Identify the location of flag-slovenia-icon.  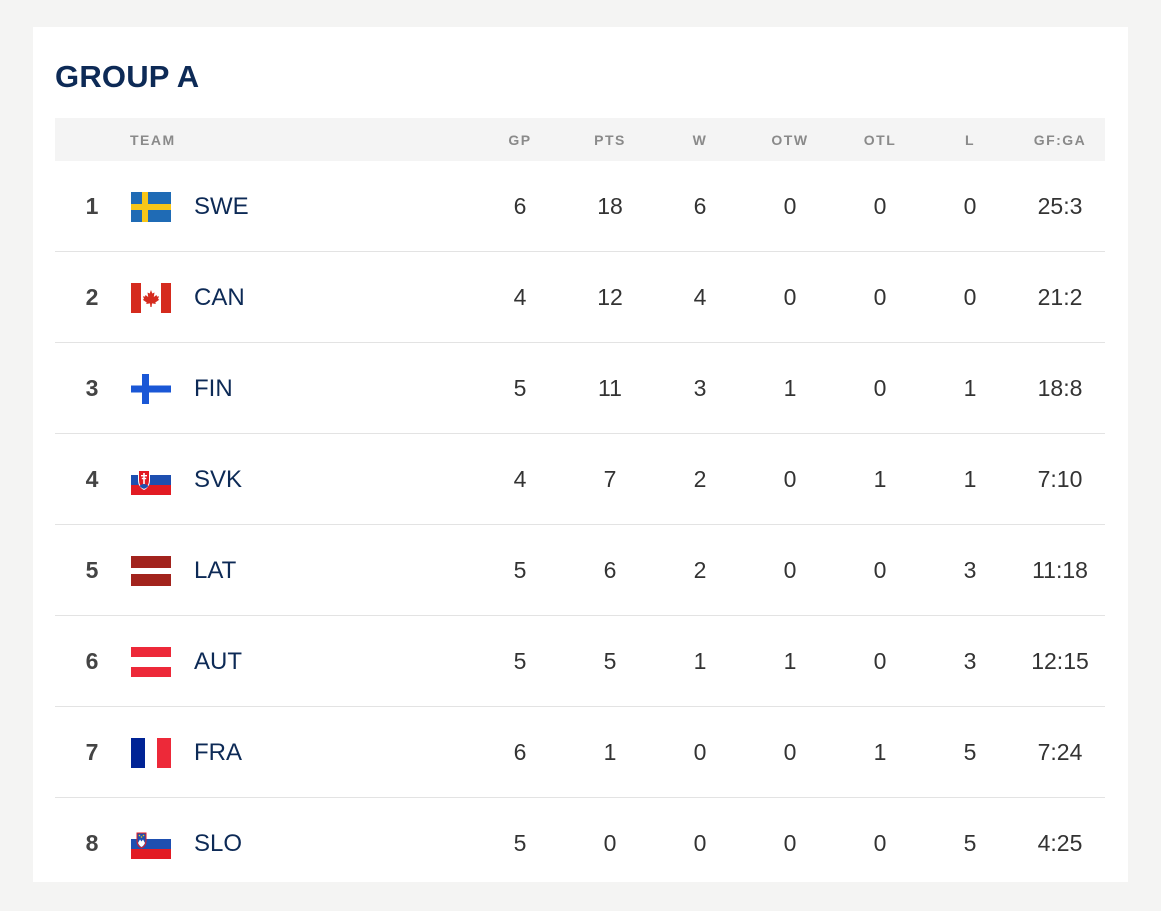
(151, 844).